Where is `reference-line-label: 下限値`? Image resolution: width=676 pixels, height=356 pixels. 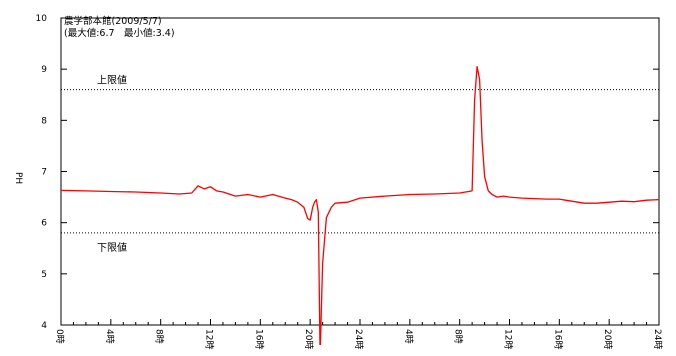 reference-line-label: 下限値 is located at coordinates (112, 247).